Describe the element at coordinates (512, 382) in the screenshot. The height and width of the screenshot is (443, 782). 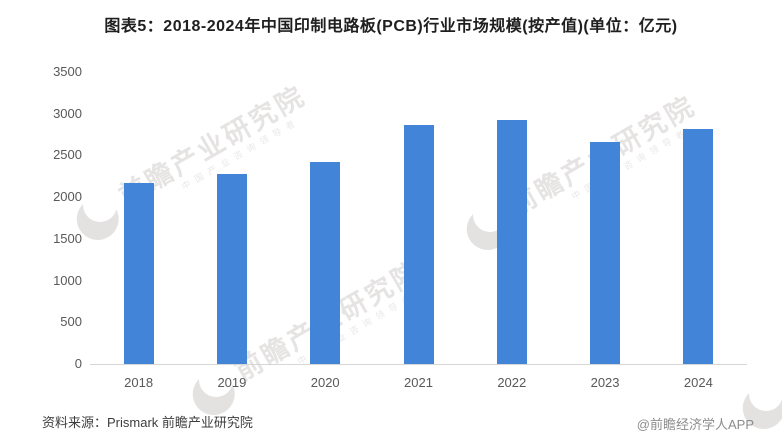
I see `x-tick-label: 2022` at that location.